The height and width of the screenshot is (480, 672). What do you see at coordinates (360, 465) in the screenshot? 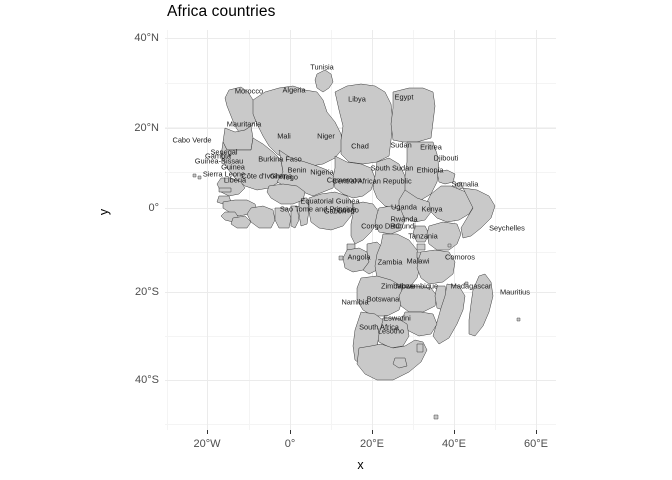
I see `x-axis-label: x` at bounding box center [360, 465].